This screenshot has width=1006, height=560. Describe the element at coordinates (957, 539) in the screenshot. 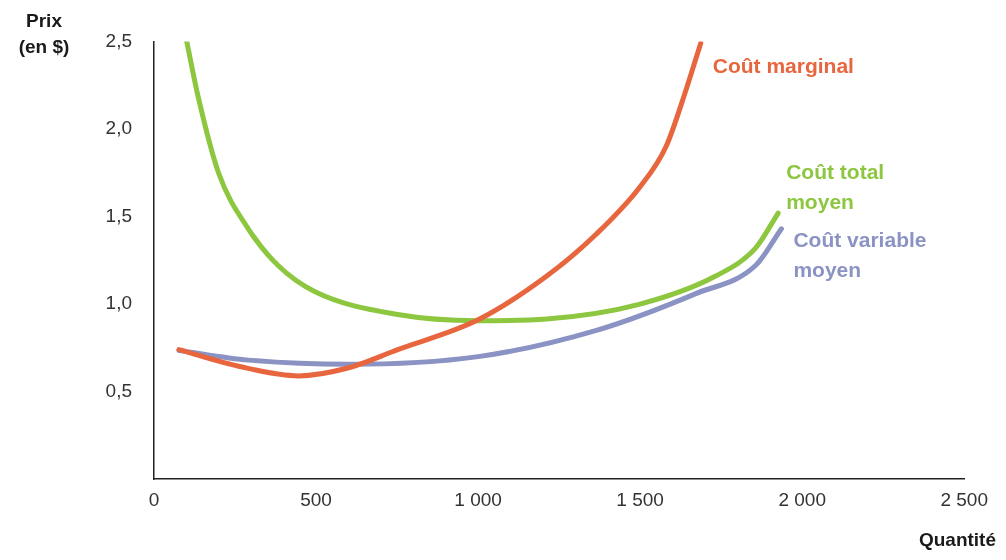

I see `x-axis-title: Quantité` at that location.